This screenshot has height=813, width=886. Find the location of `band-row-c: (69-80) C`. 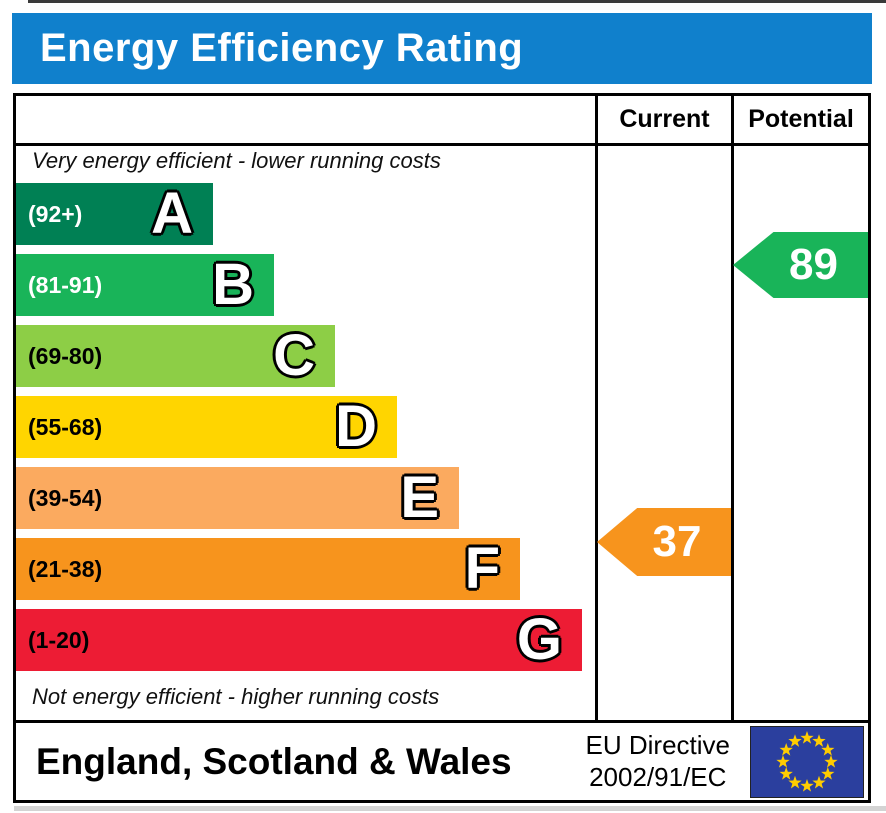

band-row-c: (69-80) C is located at coordinates (175, 356).